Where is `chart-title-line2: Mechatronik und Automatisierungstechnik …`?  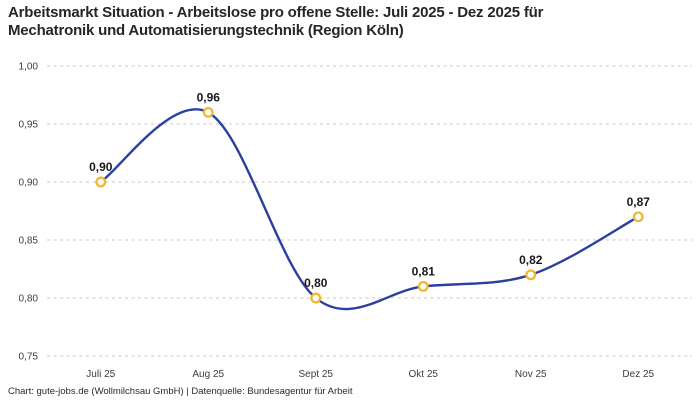 chart-title-line2: Mechatronik und Automatisierungstechnik … is located at coordinates (206, 31).